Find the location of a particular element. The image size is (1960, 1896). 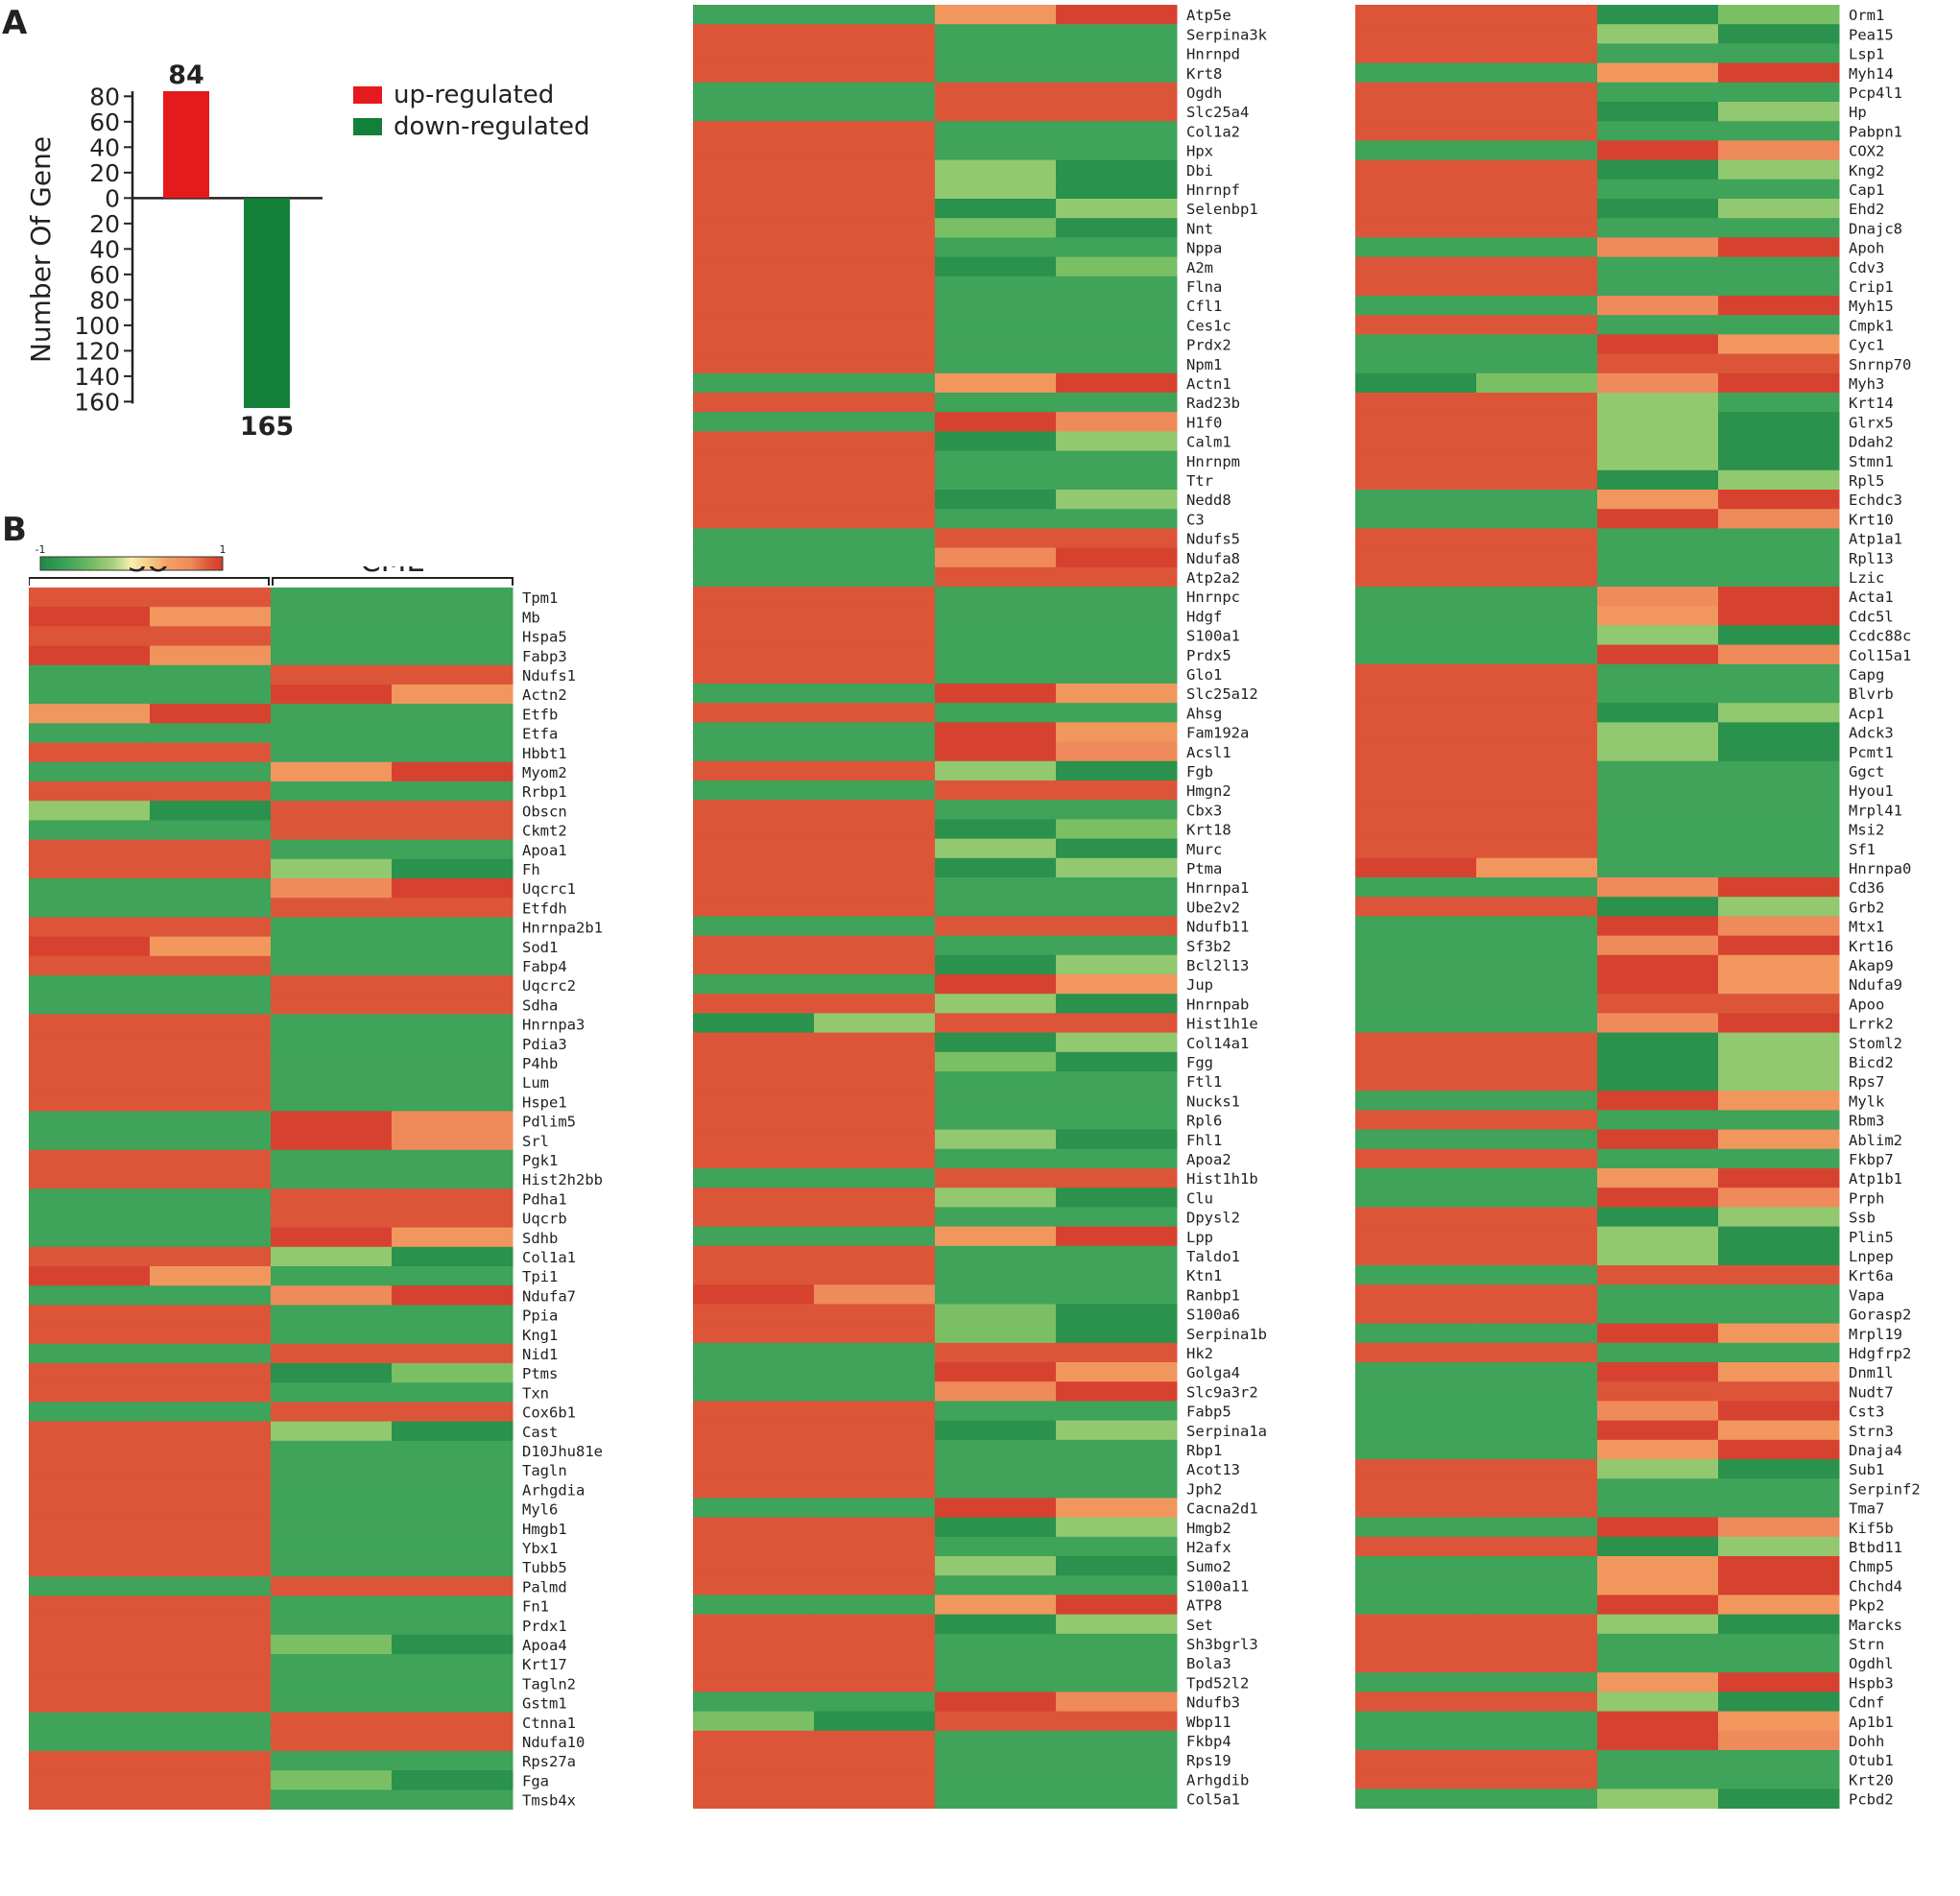

gene-label: Rps19 is located at coordinates (1208, 1760).